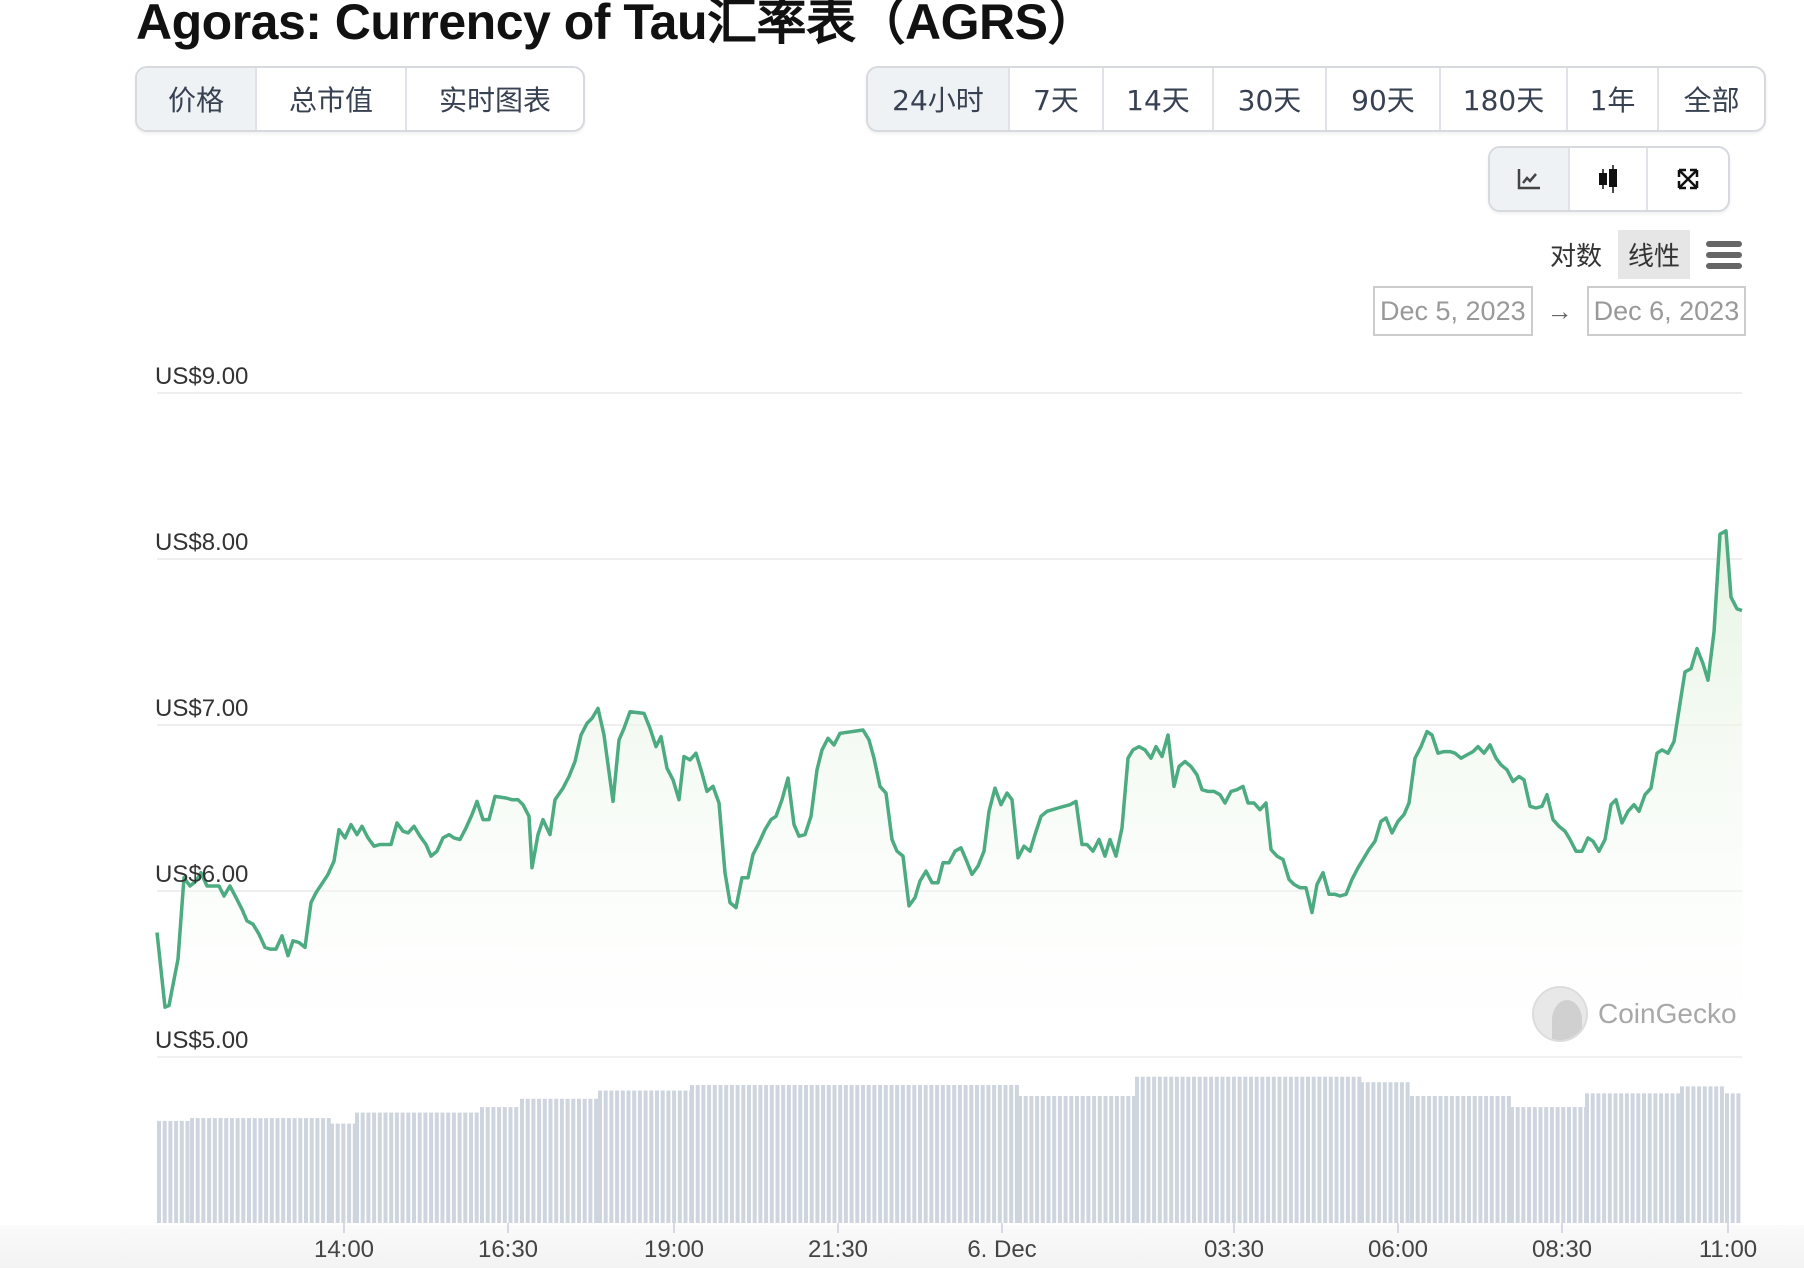 Image resolution: width=1804 pixels, height=1268 pixels. What do you see at coordinates (202, 874) in the screenshot?
I see `y-tick-label: US$6.00` at bounding box center [202, 874].